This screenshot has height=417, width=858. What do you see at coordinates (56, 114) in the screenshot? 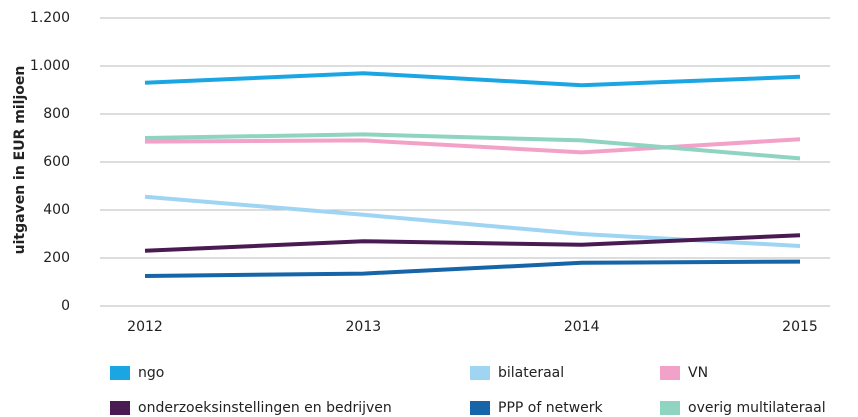
I see `y-tick-label: 800` at bounding box center [56, 114].